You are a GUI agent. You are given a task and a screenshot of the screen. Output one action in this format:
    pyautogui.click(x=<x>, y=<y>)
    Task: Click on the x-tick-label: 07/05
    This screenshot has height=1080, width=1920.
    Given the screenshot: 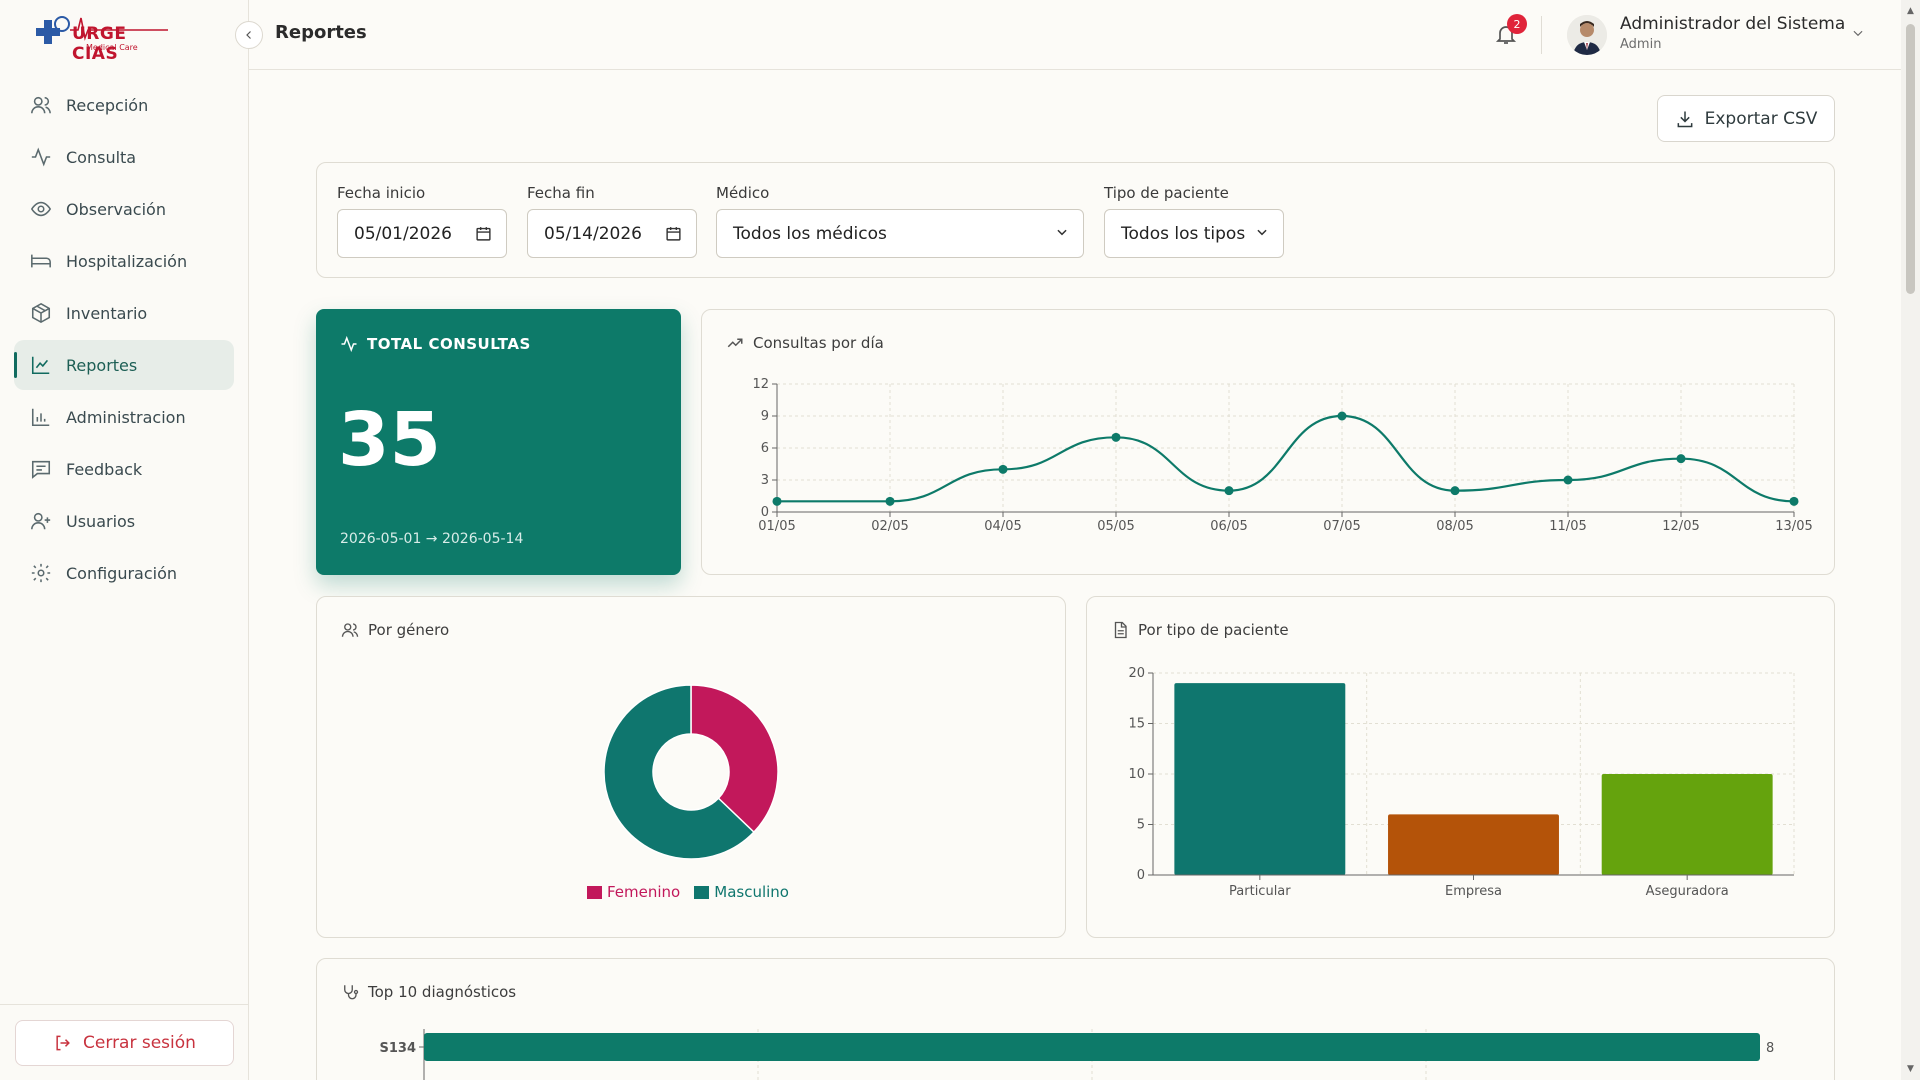 What is the action you would take?
    pyautogui.click(x=1341, y=526)
    